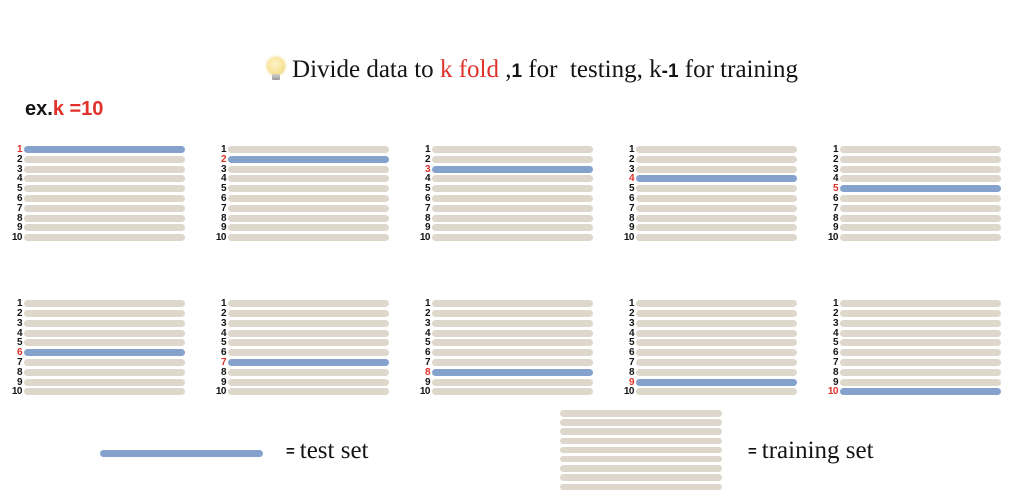 Image resolution: width=1024 pixels, height=496 pixels. What do you see at coordinates (592, 69) in the screenshot?
I see `title-segment: for testing, k` at bounding box center [592, 69].